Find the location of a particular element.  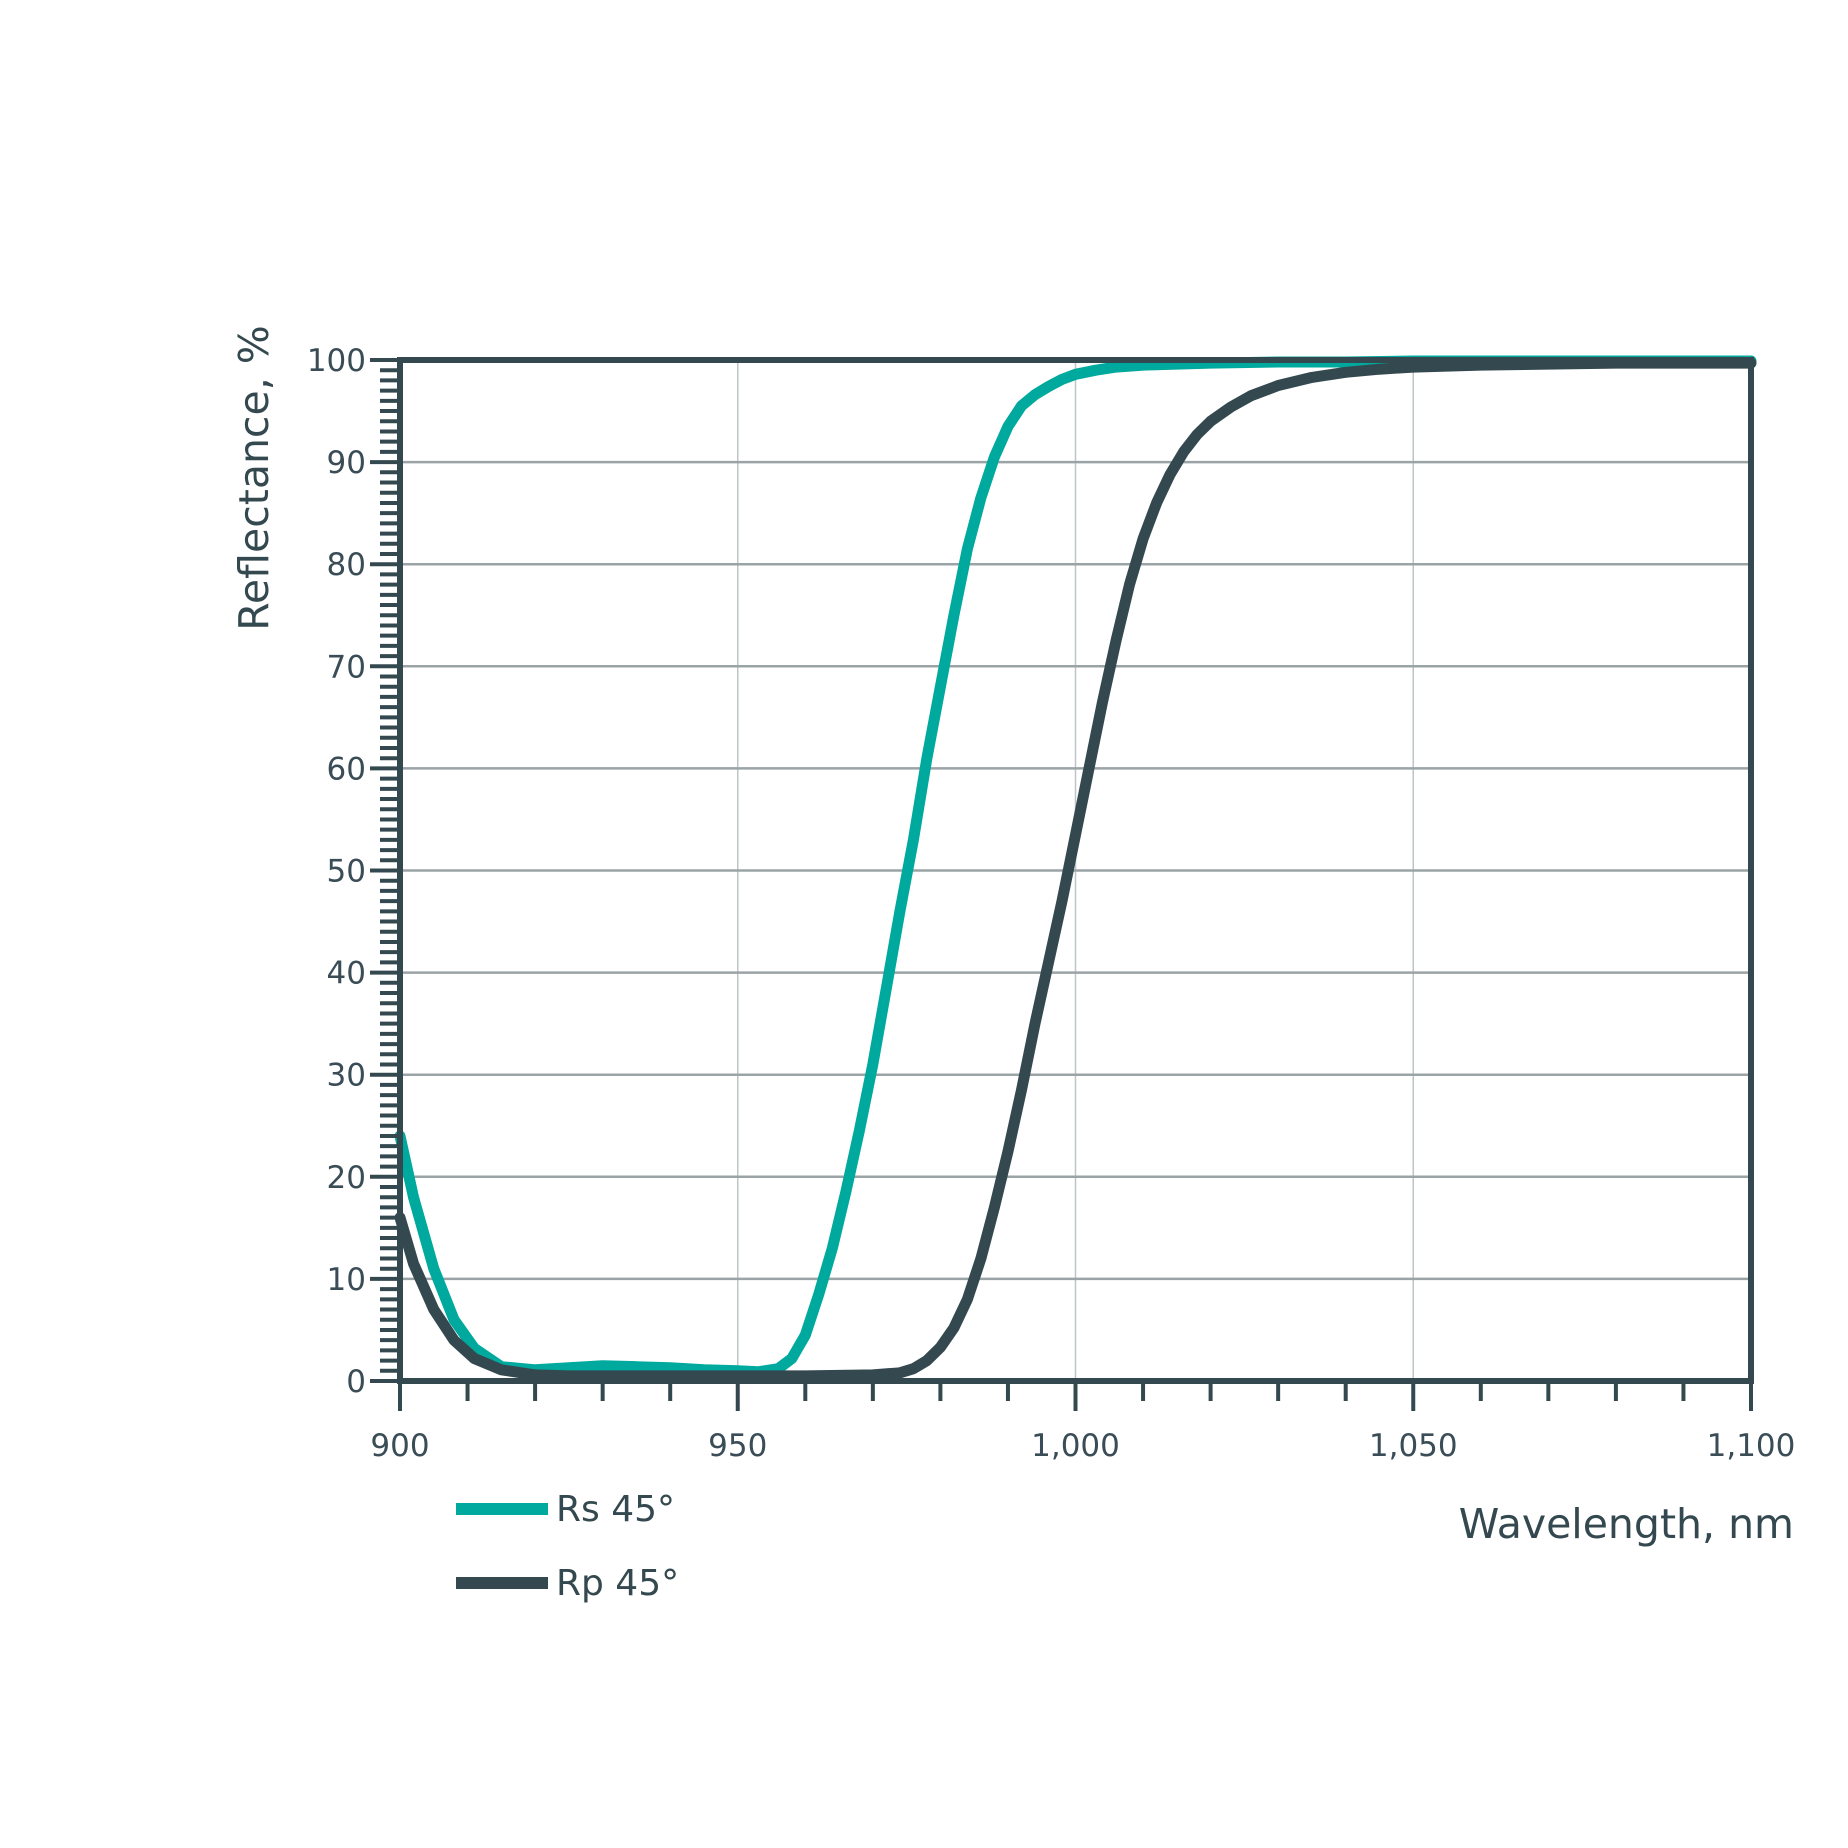

legend-label-rp: Rp 45° is located at coordinates (617, 1583).